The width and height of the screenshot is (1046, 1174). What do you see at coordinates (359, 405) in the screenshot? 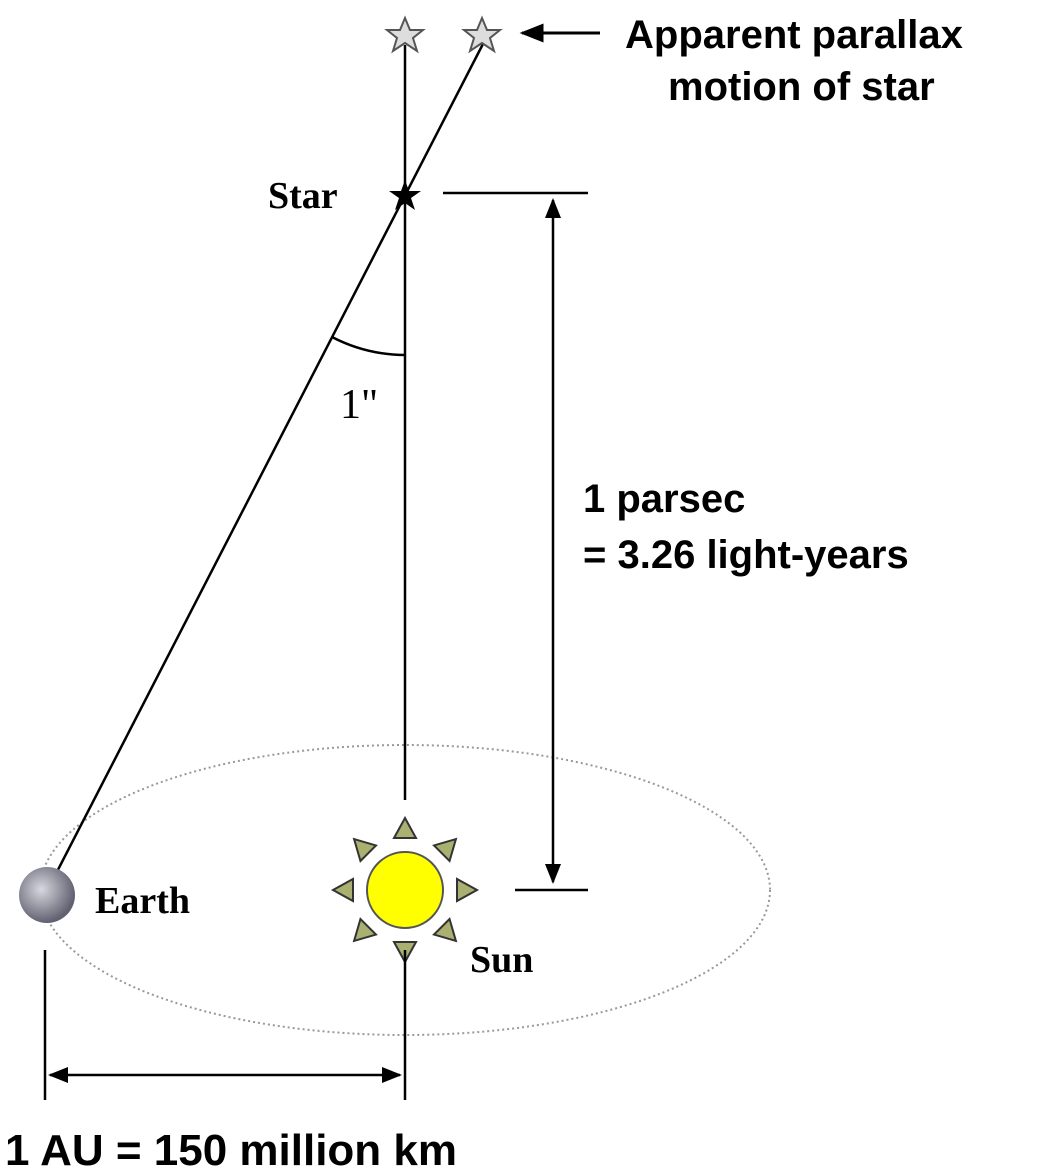
I see `angle-label: 1"` at bounding box center [359, 405].